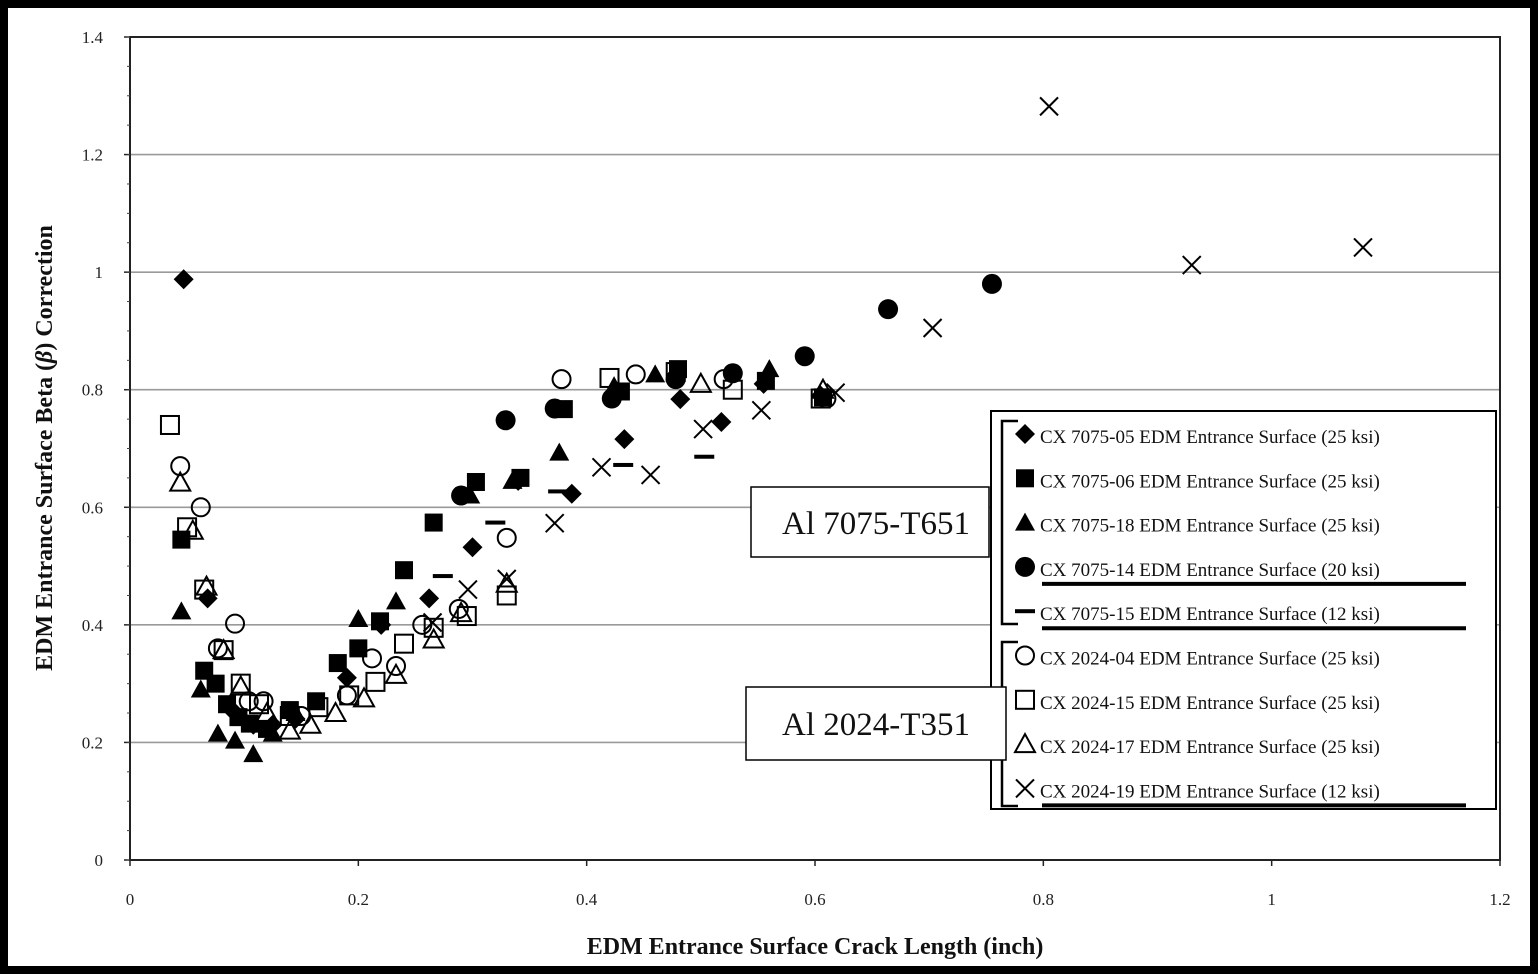 Image resolution: width=1538 pixels, height=974 pixels. I want to click on y-axis-title-beta: β, so click(45, 357).